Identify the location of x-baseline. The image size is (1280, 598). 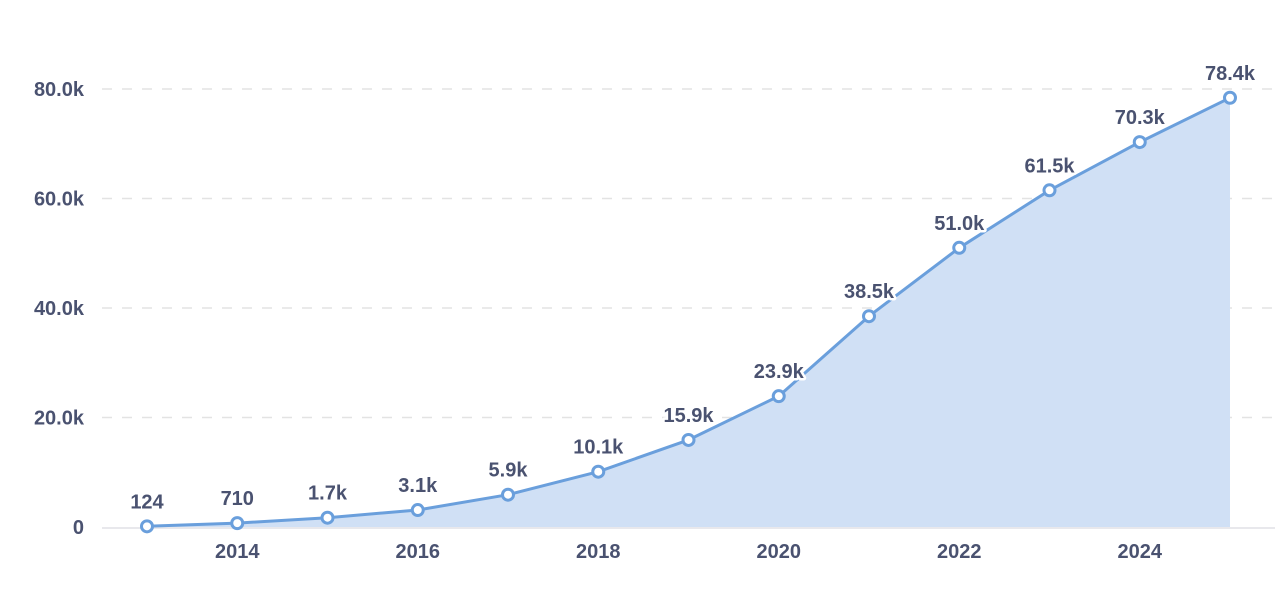
(688, 528).